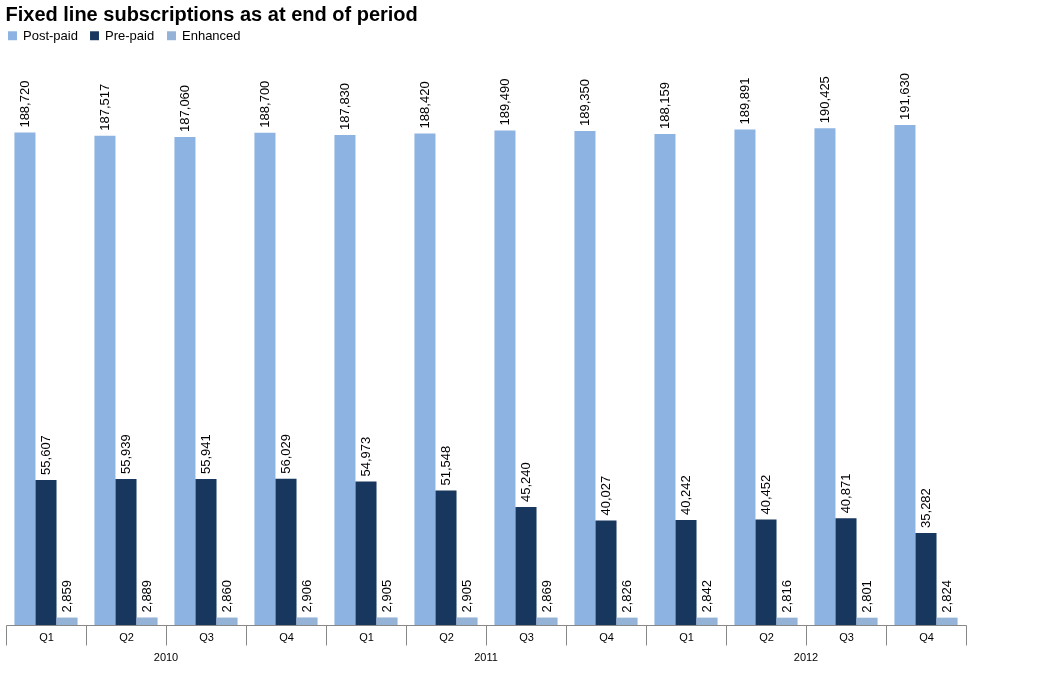  I want to click on data-label: 189,350, so click(584, 102).